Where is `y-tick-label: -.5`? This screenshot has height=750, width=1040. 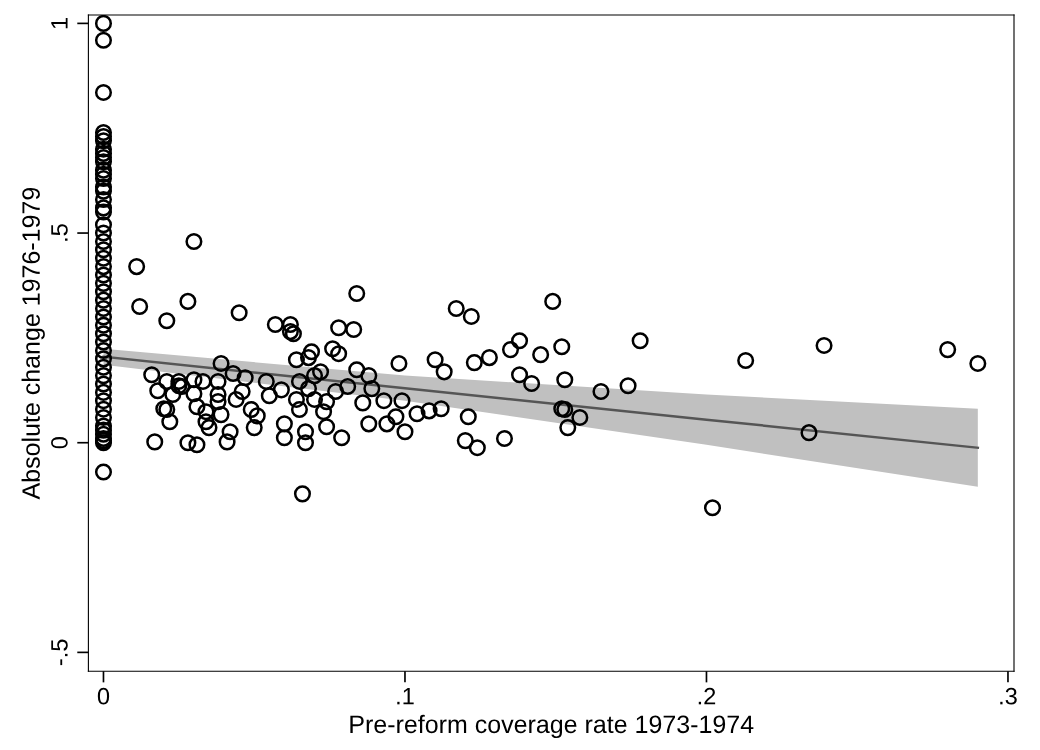 y-tick-label: -.5 is located at coordinates (59, 652).